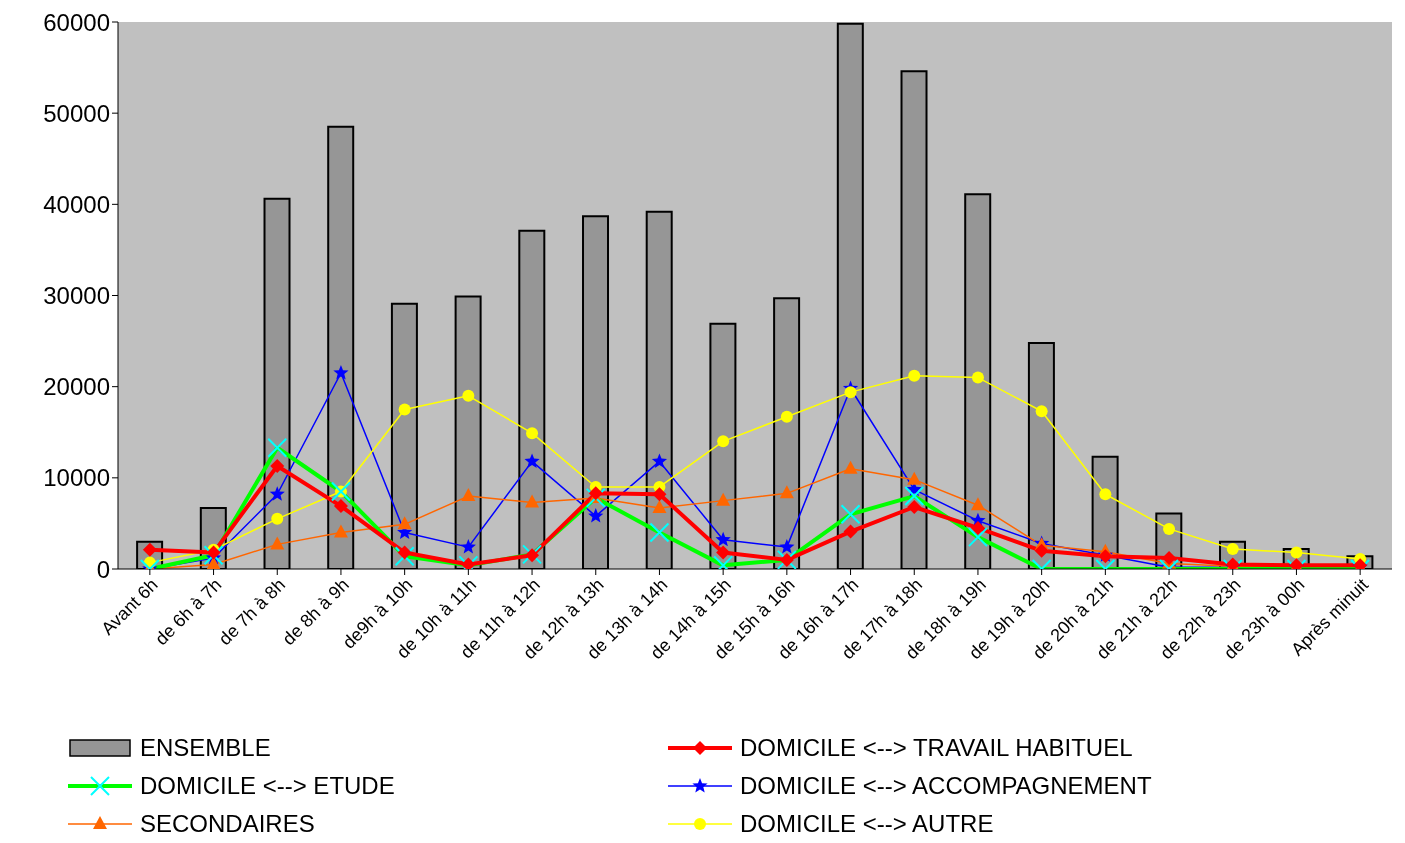 This screenshot has height=843, width=1405. What do you see at coordinates (76, 22) in the screenshot?
I see `y-tick-label: 60000` at bounding box center [76, 22].